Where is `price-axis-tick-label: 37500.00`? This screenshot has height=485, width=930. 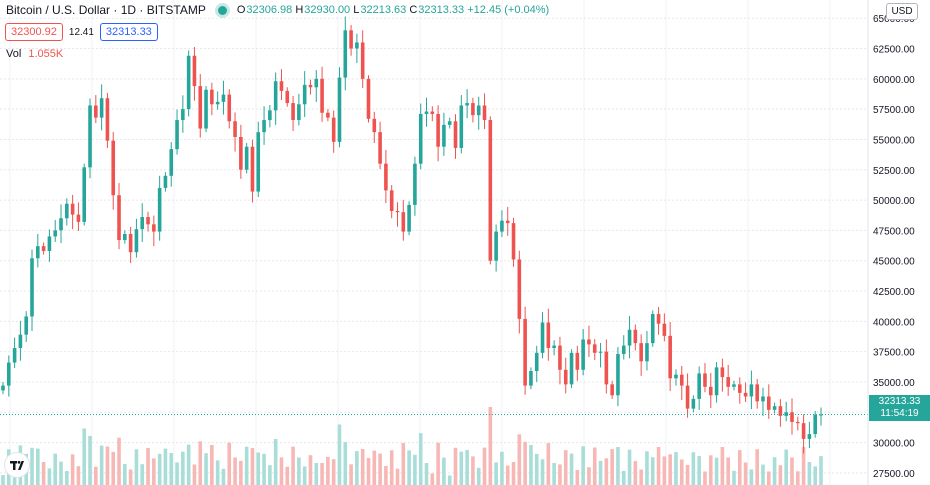 price-axis-tick-label: 37500.00 is located at coordinates (894, 353).